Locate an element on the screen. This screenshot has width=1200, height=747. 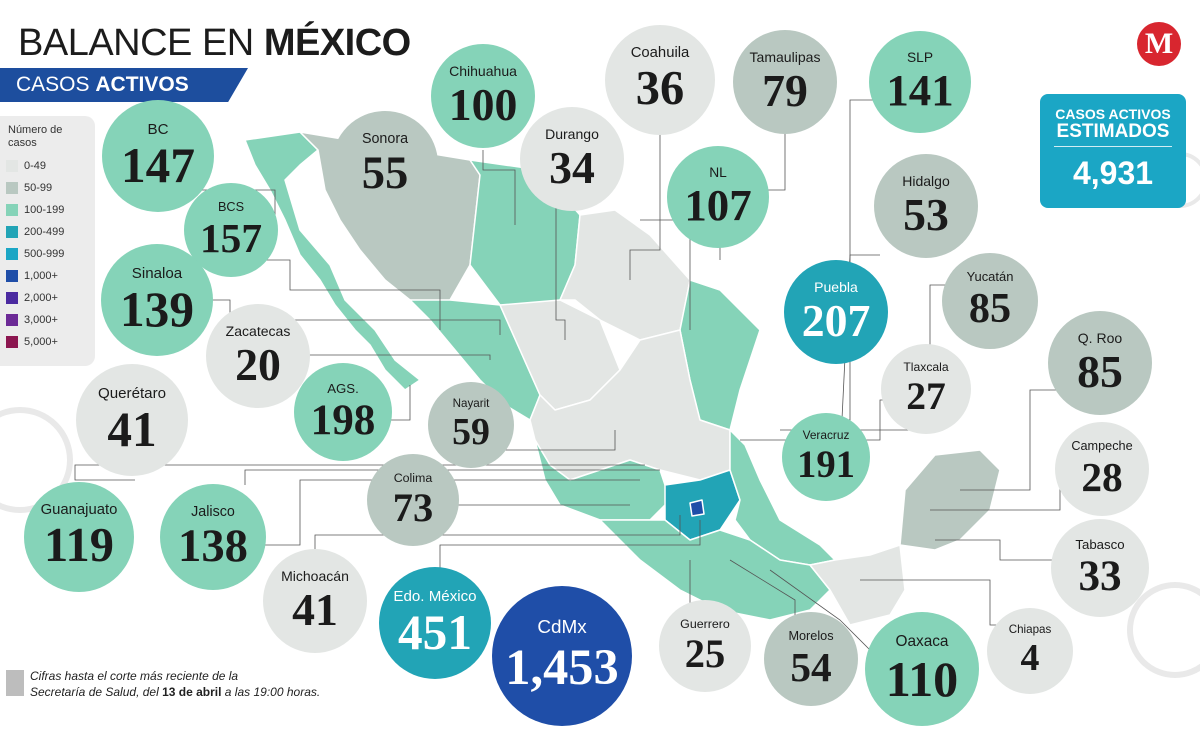
state-bubble-zacatecas: Zacatecas 20 is located at coordinates (258, 356).